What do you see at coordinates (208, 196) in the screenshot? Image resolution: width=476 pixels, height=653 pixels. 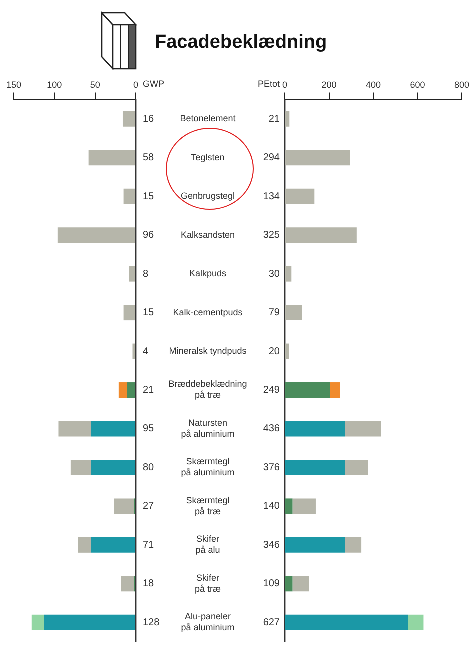 I see `y-tick-label: Genbrugstegl` at bounding box center [208, 196].